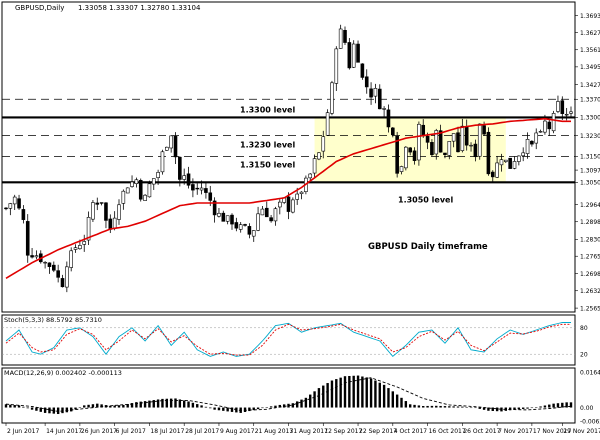  Describe the element at coordinates (590, 118) in the screenshot. I see `price-tick-label: 1.33000` at that location.